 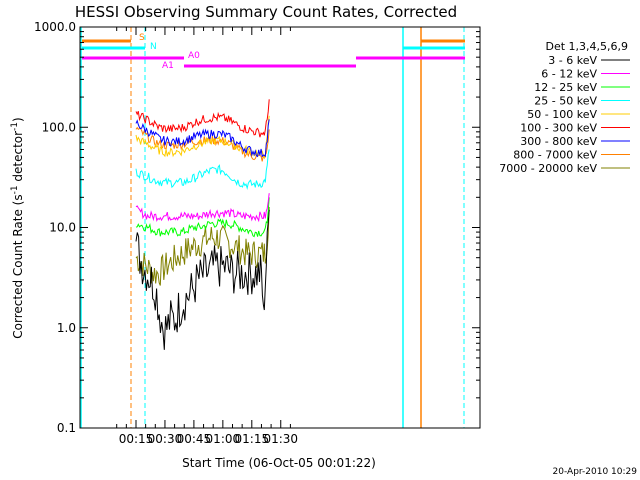 What do you see at coordinates (168, 66) in the screenshot?
I see `flag-label-a1: A1` at bounding box center [168, 66].